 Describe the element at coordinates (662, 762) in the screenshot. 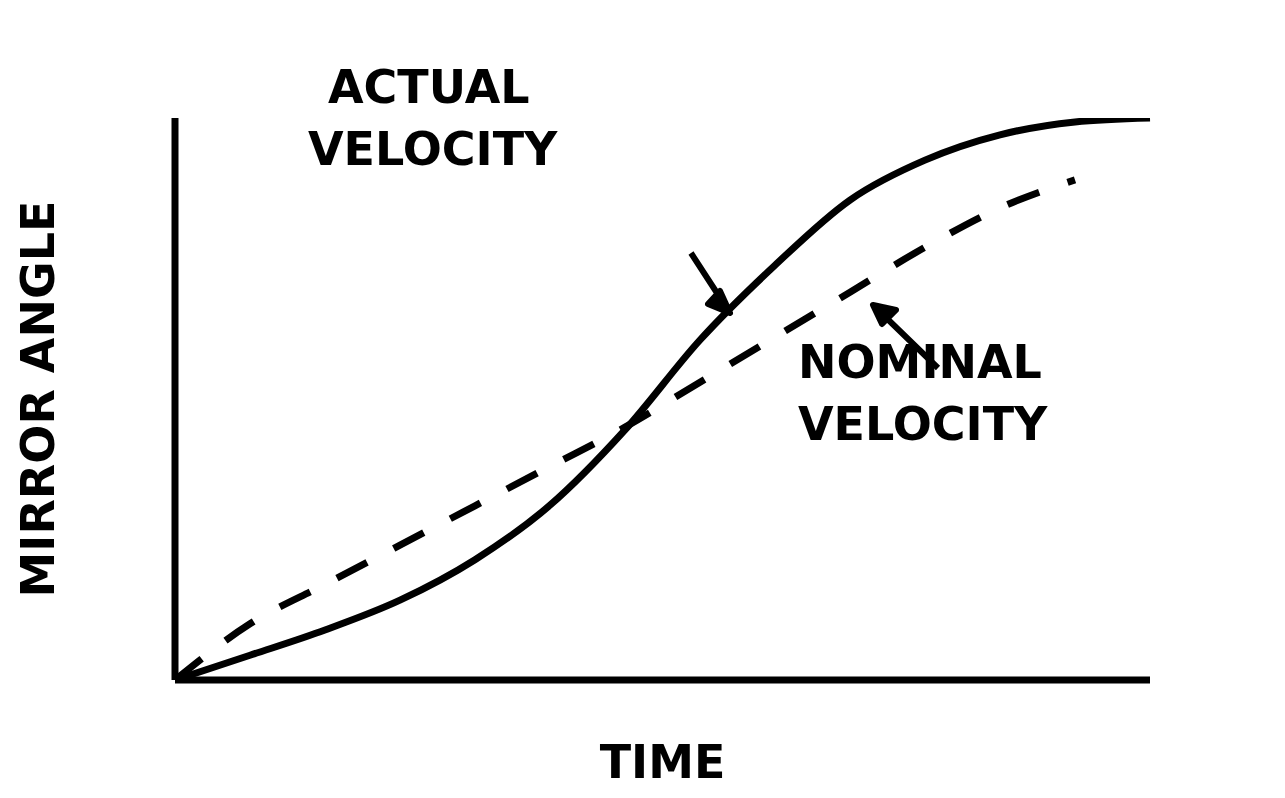

I see `x-axis-title: TIME` at that location.